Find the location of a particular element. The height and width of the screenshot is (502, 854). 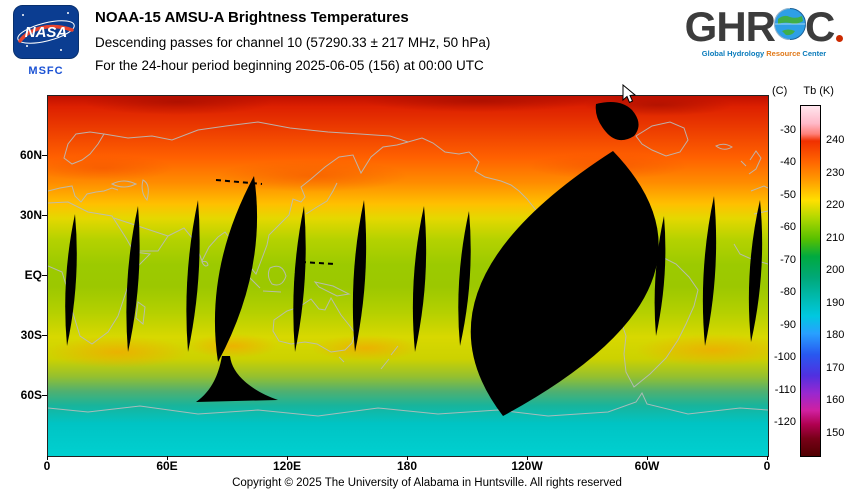

colorbar-tick-kelvin: 240 is located at coordinates (835, 140).